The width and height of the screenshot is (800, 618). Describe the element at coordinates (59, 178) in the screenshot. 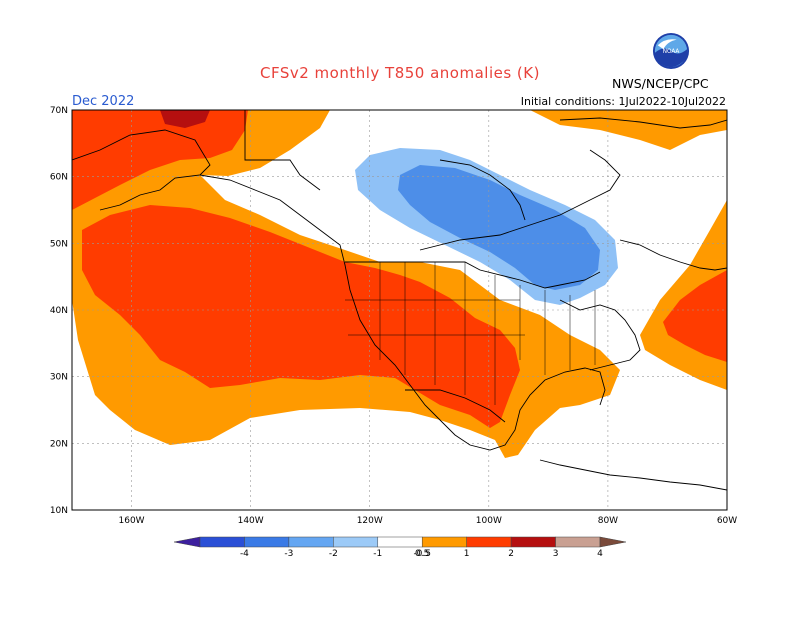

I see `lat-tick-label: 60N` at that location.